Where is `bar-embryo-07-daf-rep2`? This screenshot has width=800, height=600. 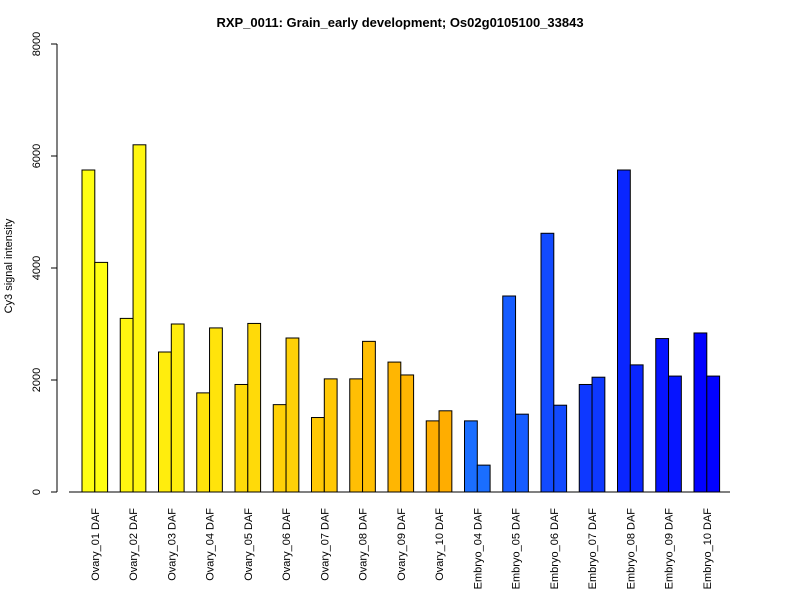
bar-embryo-07-daf-rep2 is located at coordinates (598, 434).